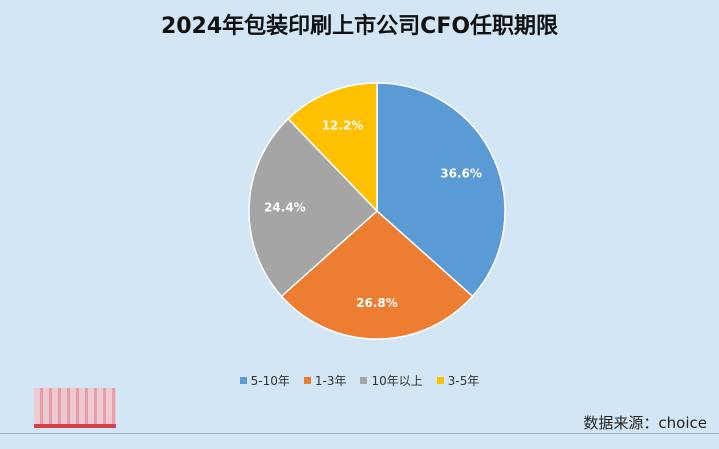 The image size is (719, 449). What do you see at coordinates (330, 381) in the screenshot?
I see `legend-label-1-3: 1-3年` at bounding box center [330, 381].